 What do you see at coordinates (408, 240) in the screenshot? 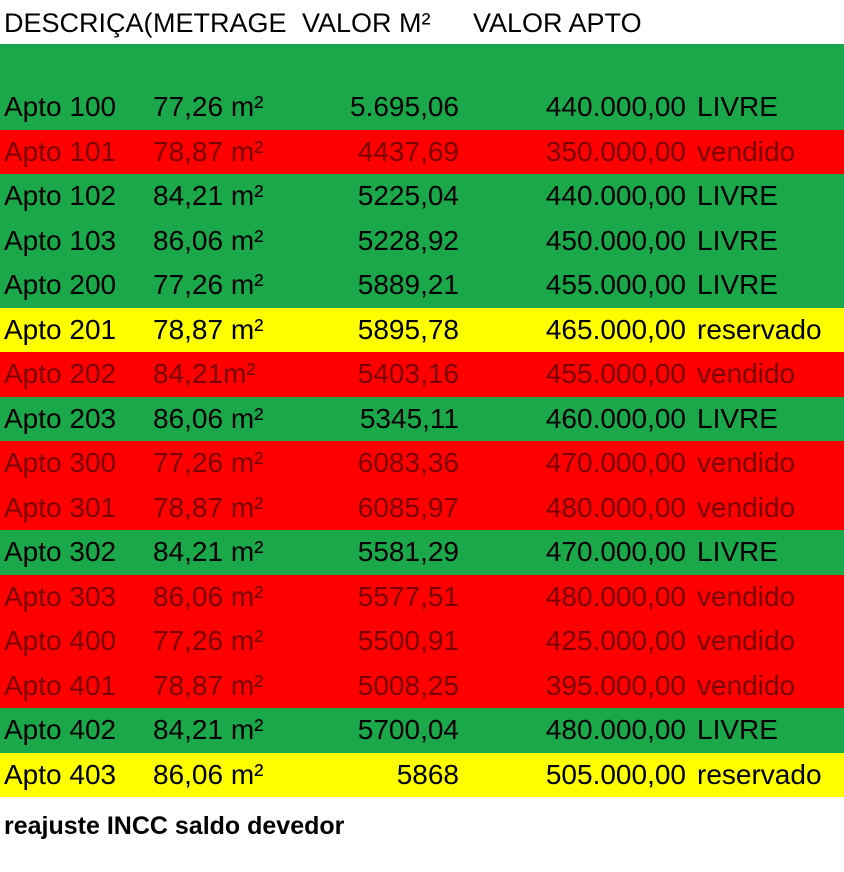
I see `cell-valor-m2: 5228,92` at bounding box center [408, 240].